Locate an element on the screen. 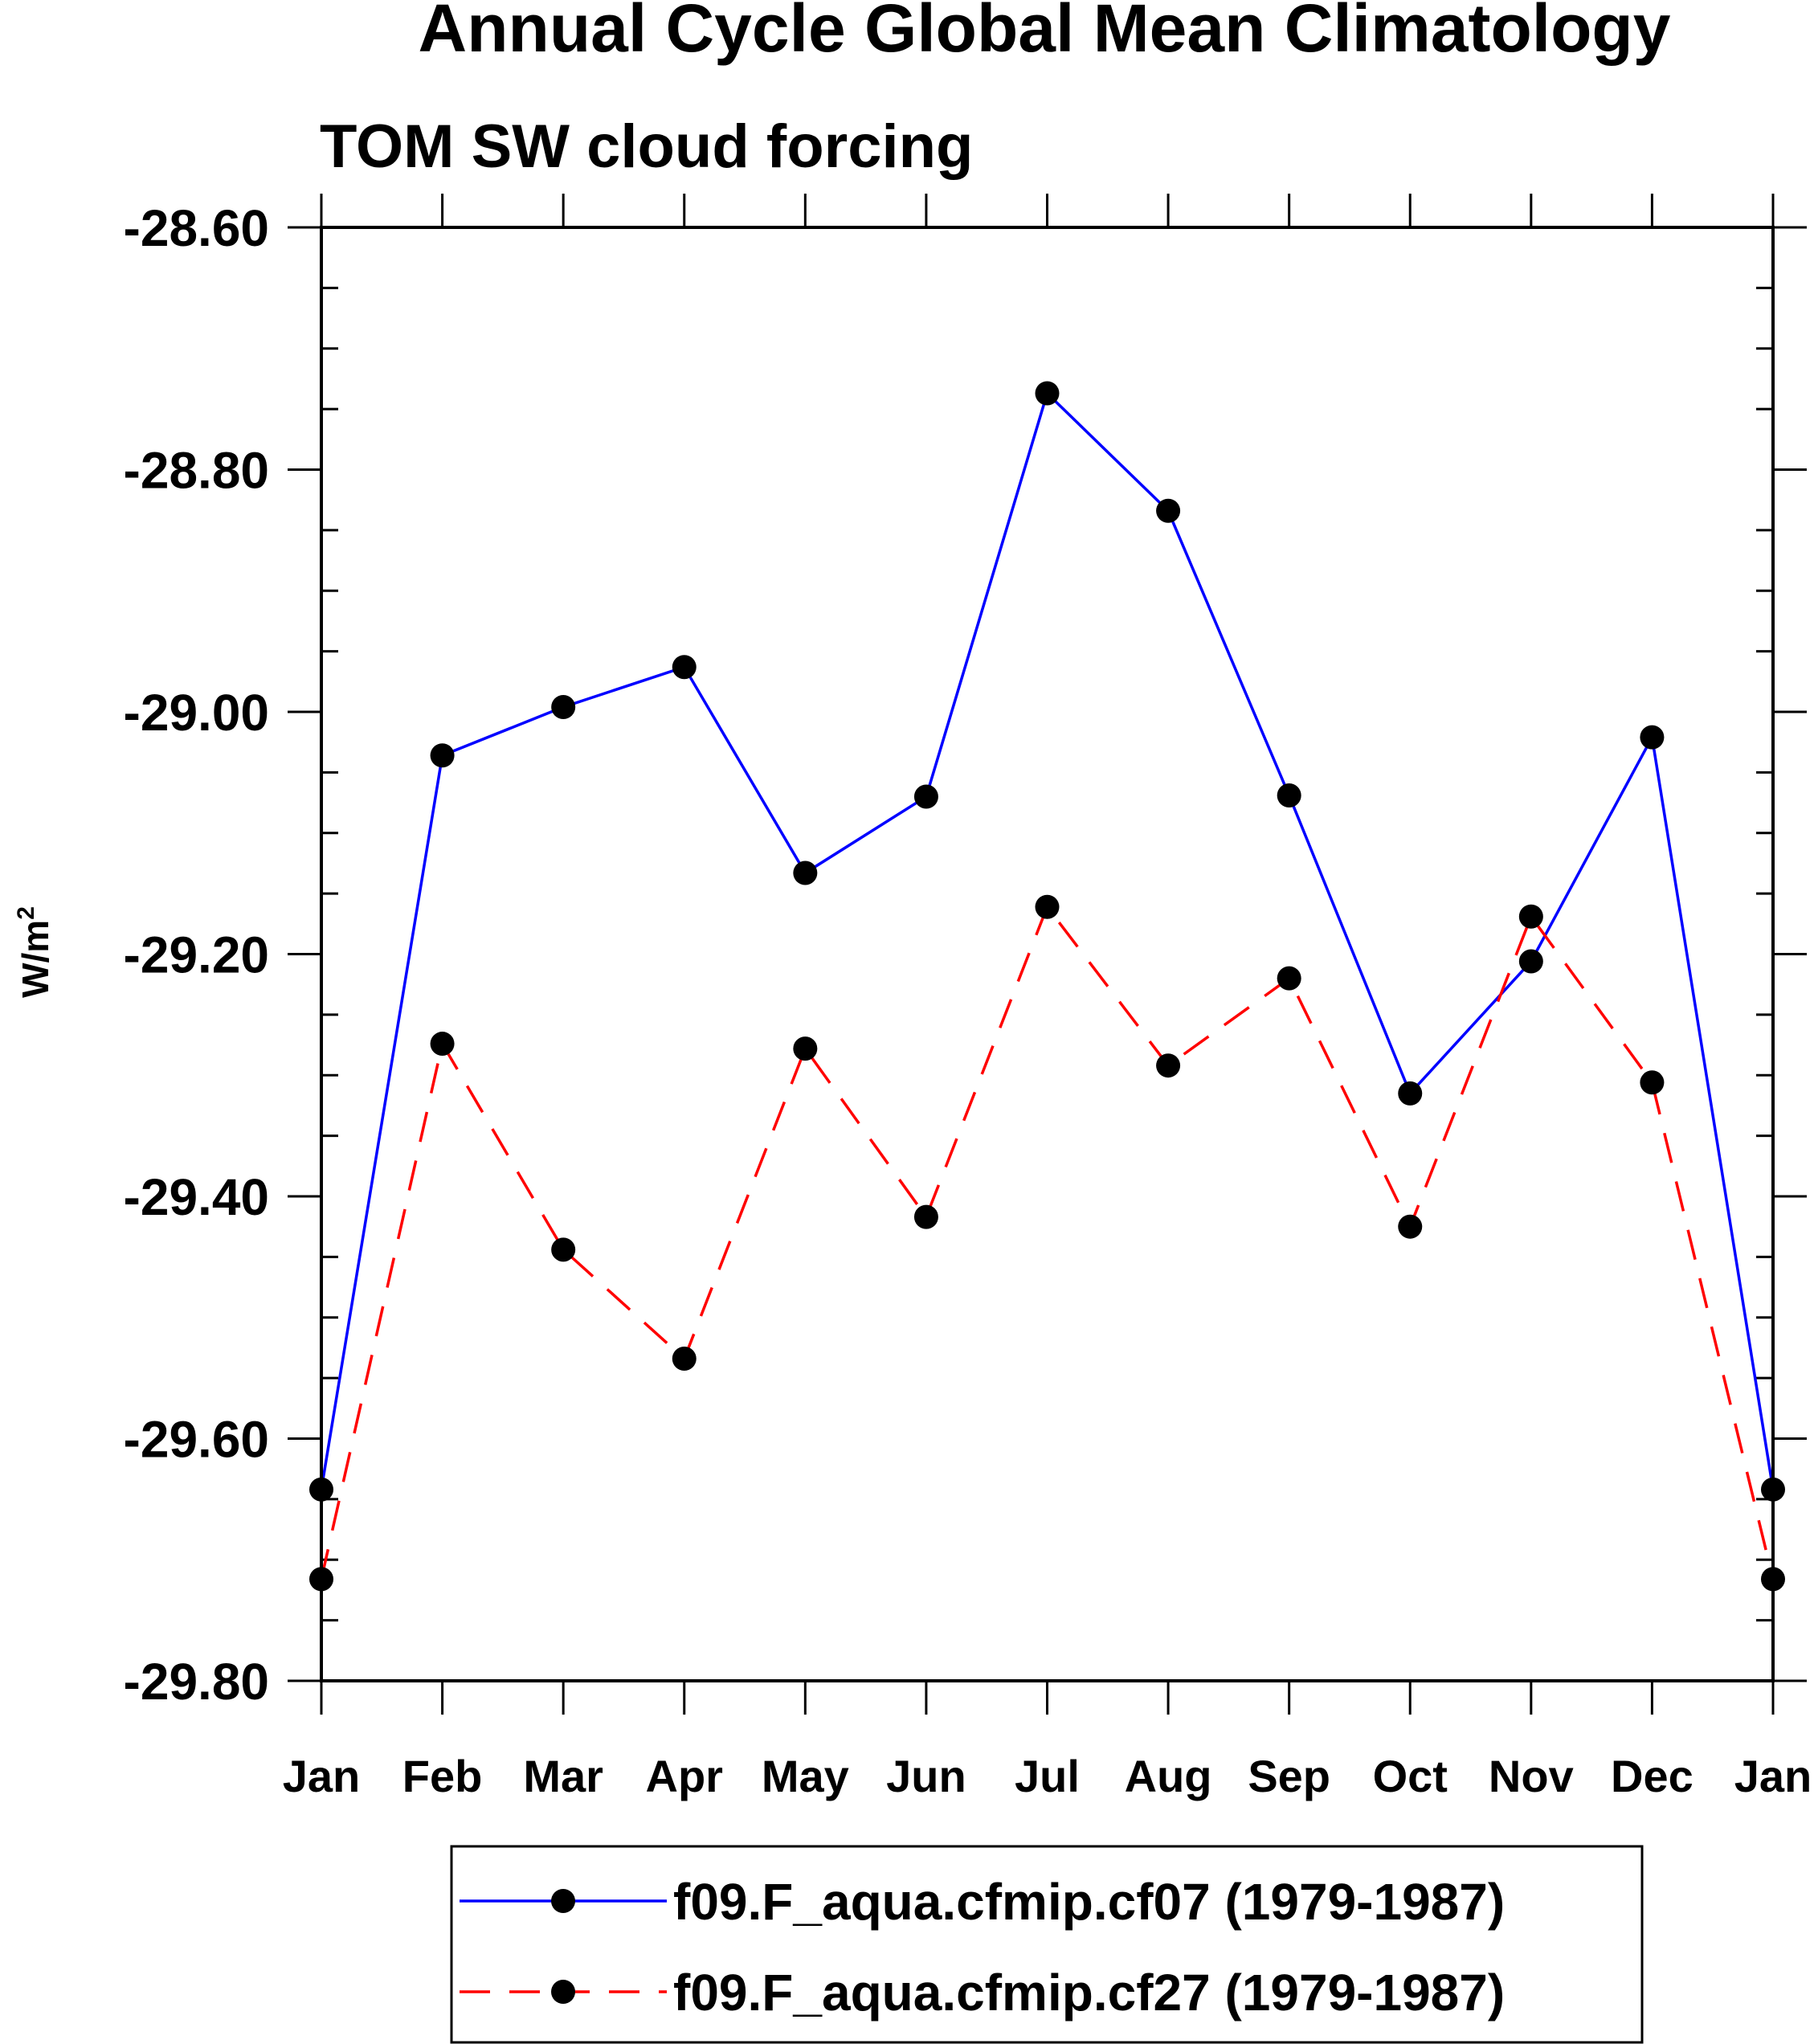 The height and width of the screenshot is (2044, 1814). chart-subtitle: TOM SW cloud forcing is located at coordinates (646, 146).